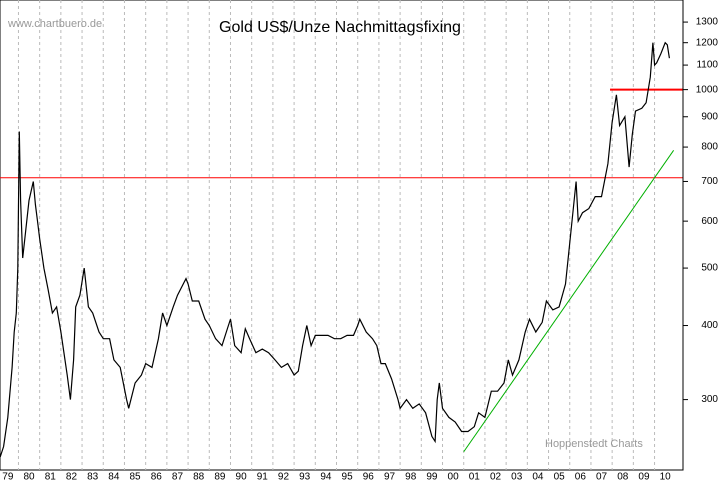  What do you see at coordinates (707, 65) in the screenshot?
I see `y-tick-label: 1100` at bounding box center [707, 65].